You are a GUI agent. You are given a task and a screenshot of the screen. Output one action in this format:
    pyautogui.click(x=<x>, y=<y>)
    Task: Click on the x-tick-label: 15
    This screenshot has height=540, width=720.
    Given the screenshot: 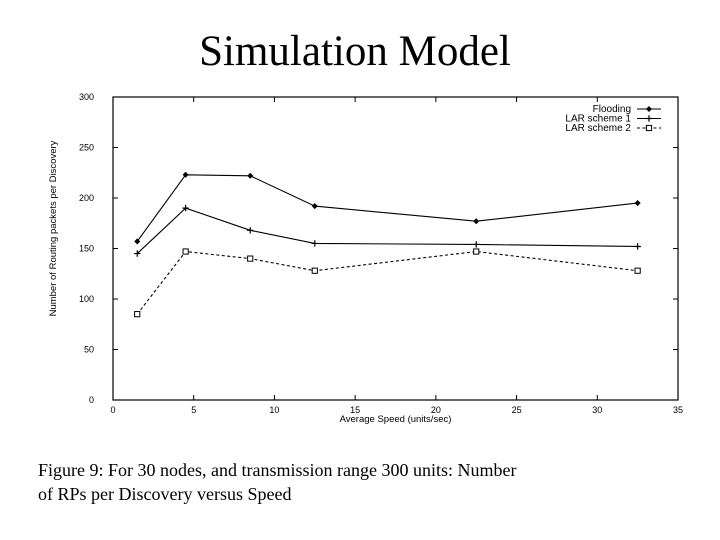 What is the action you would take?
    pyautogui.click(x=355, y=410)
    